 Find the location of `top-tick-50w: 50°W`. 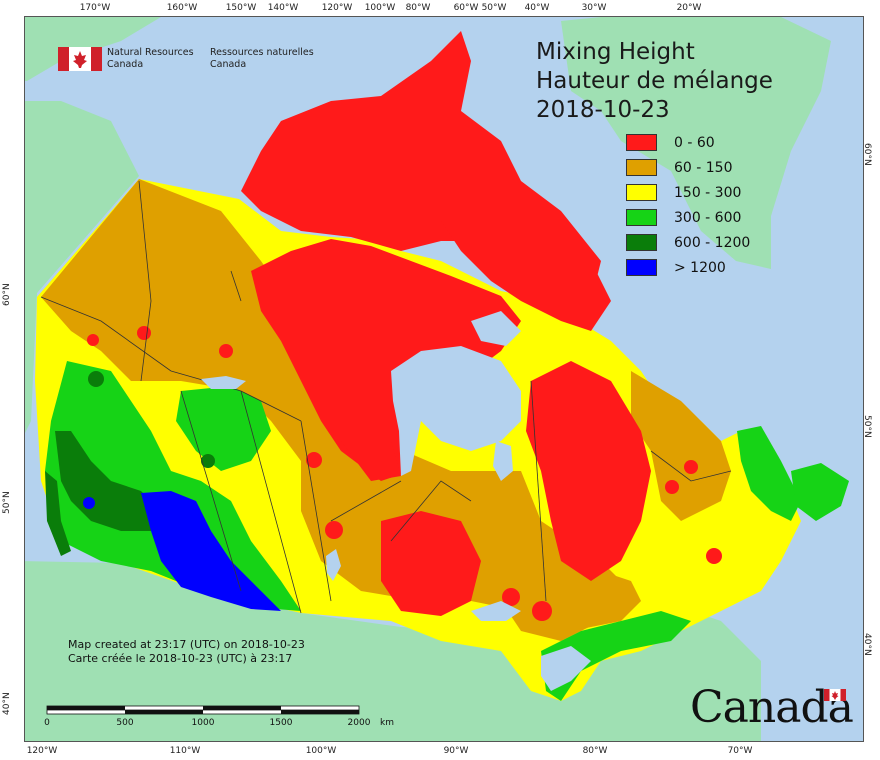

top-tick-50w: 50°W is located at coordinates (494, 8).